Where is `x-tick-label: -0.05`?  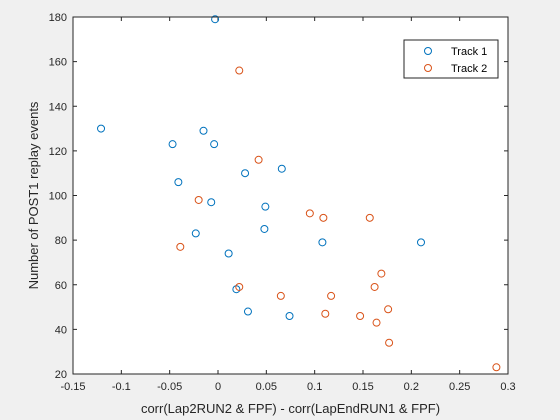
x-tick-label: -0.05 is located at coordinates (169, 387).